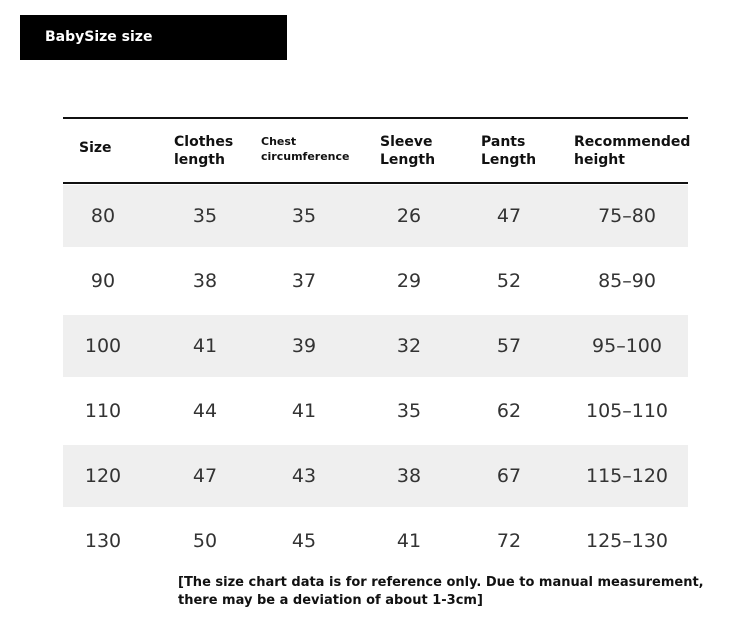 This screenshot has width=750, height=630. I want to click on table-row: 90 38 37 29 52 85–90, so click(375, 281).